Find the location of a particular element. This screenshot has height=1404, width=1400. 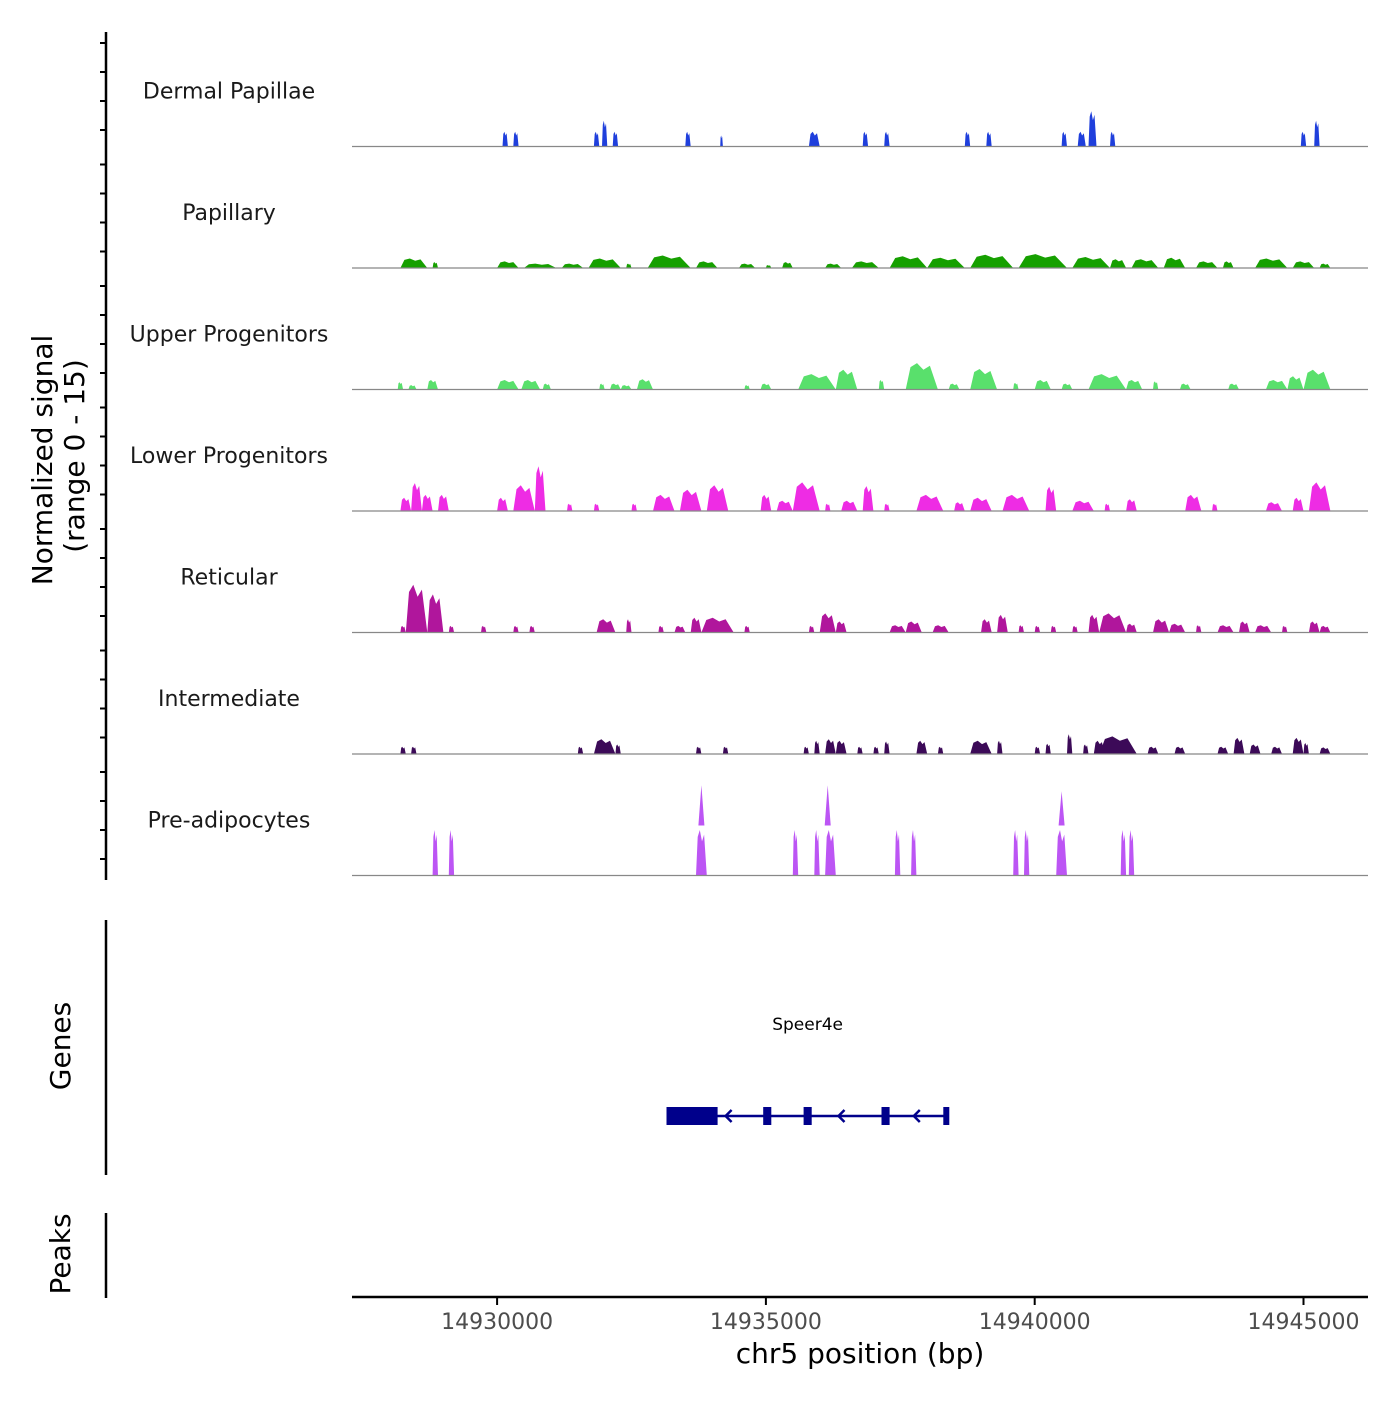

x-tick-label: 14930000 is located at coordinates (497, 1322).